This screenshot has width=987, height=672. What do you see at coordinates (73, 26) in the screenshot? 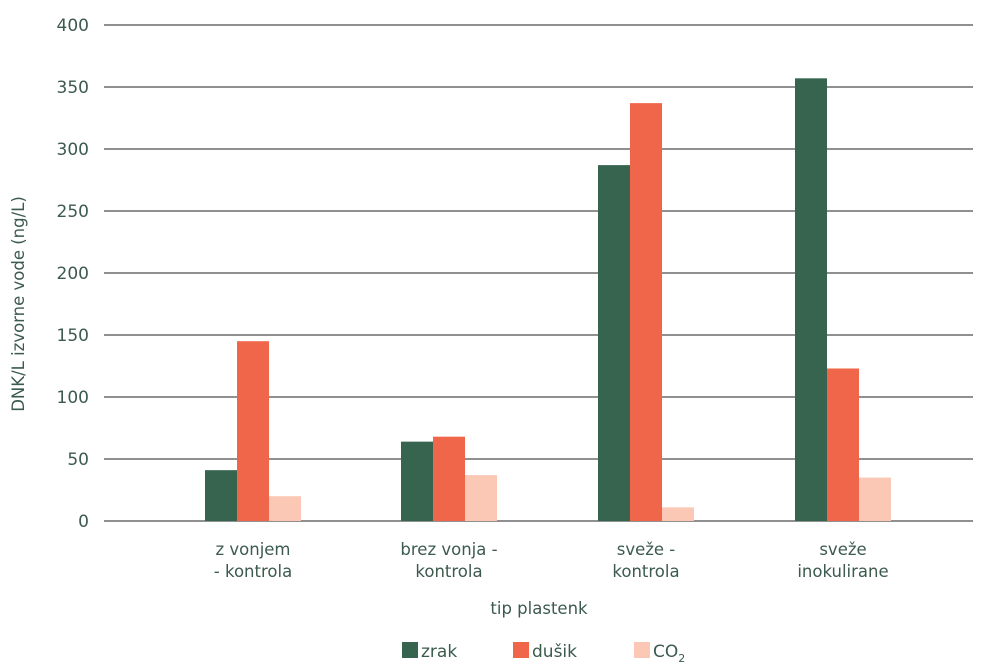
I see `y-tick-label: 400` at bounding box center [73, 26].